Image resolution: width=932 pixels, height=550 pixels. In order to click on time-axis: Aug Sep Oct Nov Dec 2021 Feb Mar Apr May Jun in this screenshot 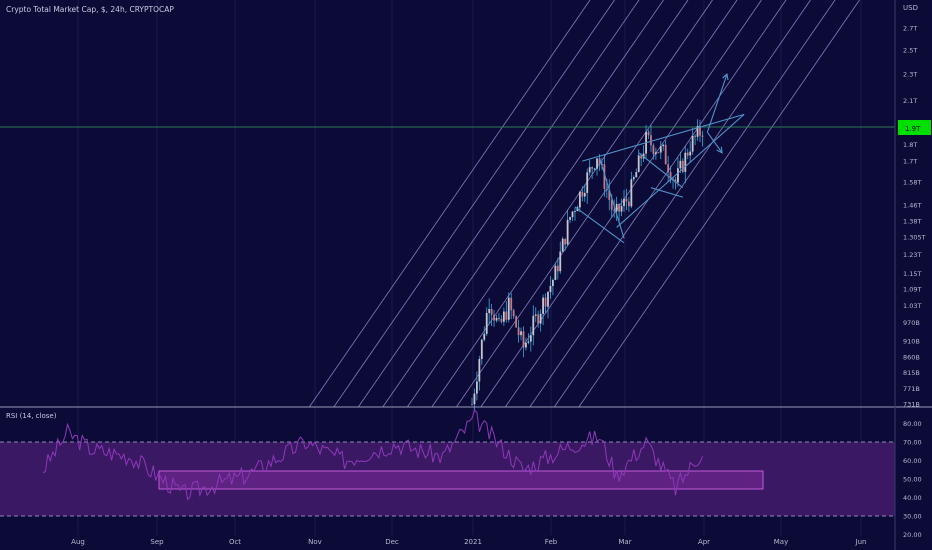, I will do `click(468, 542)`.